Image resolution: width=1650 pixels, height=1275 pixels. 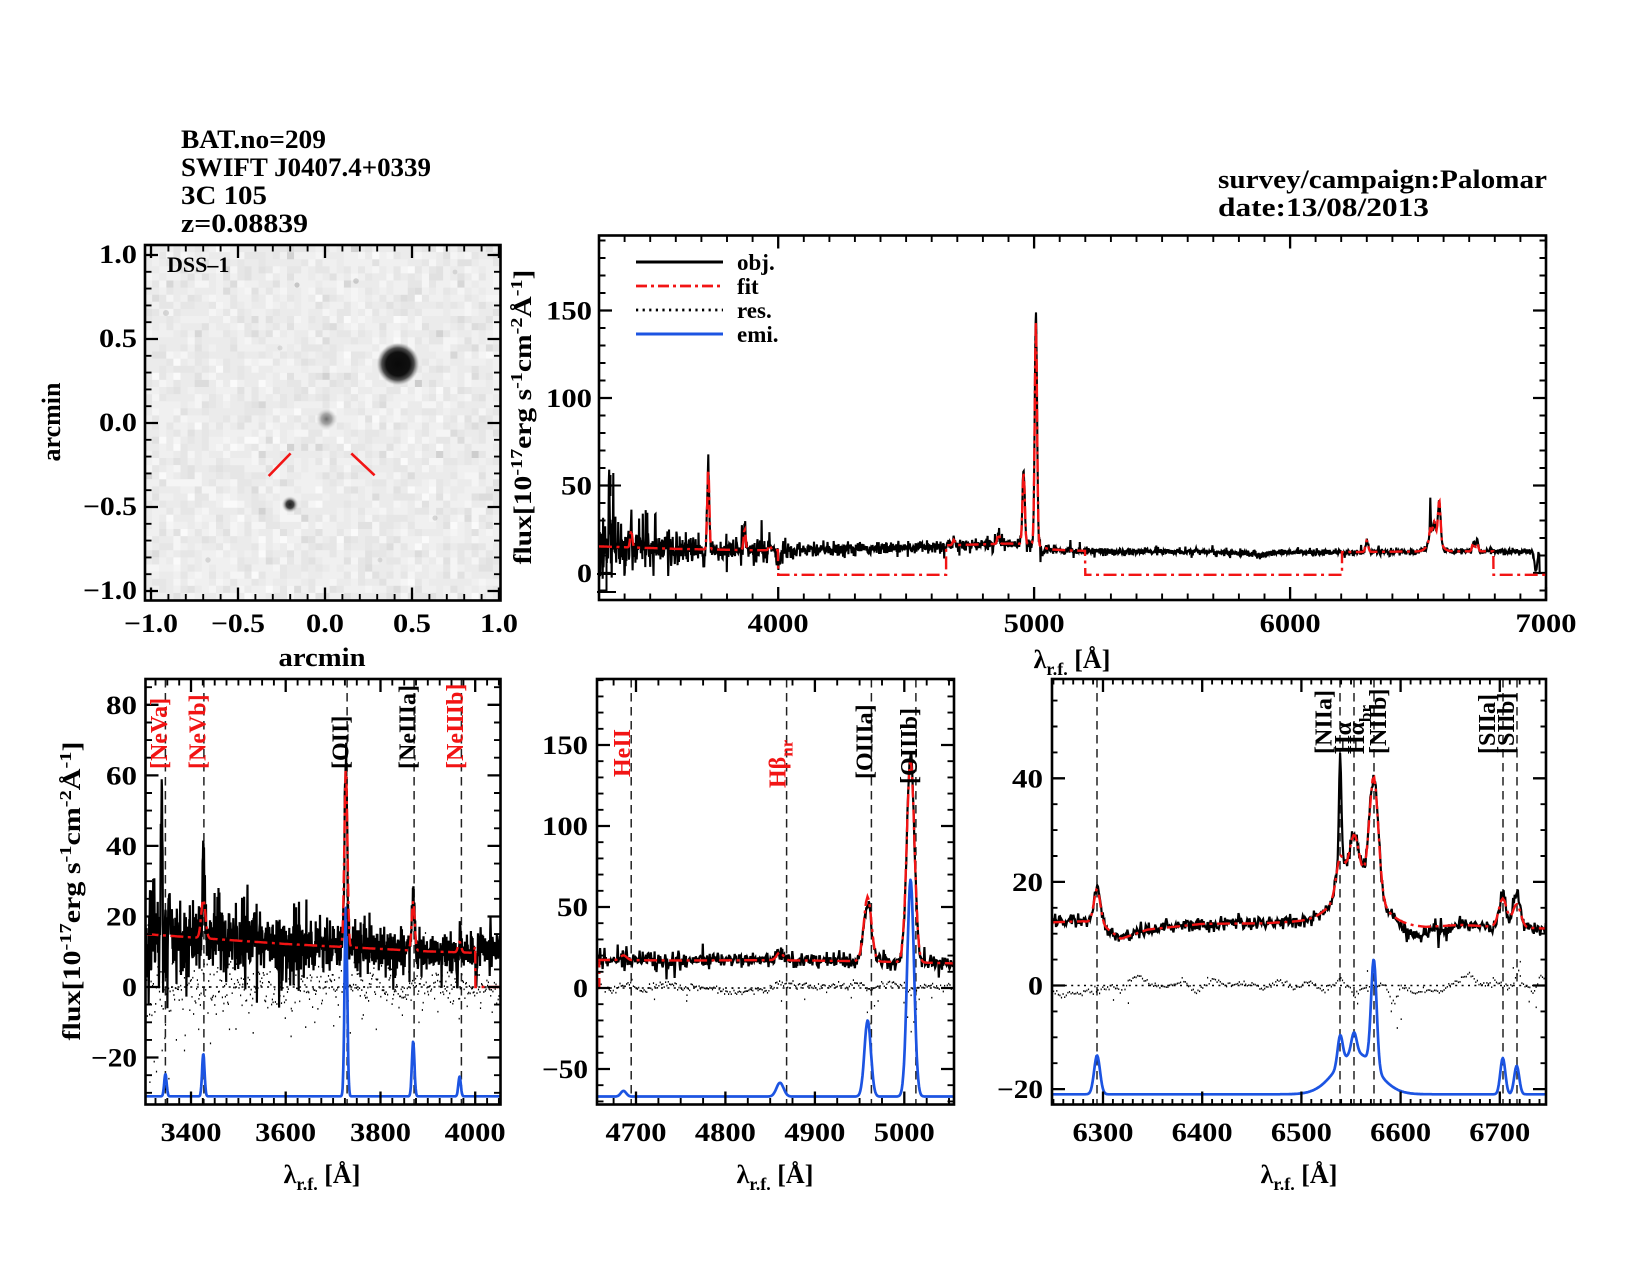 I want to click on svg-text: 3600, so click(x=285, y=1132).